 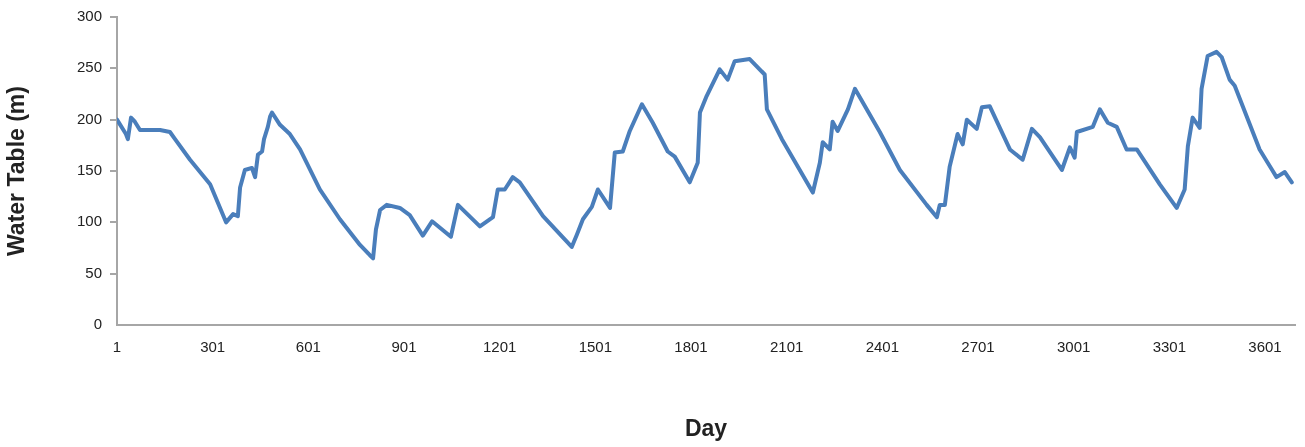 What do you see at coordinates (89, 67) in the screenshot?
I see `y-tick-label: 250` at bounding box center [89, 67].